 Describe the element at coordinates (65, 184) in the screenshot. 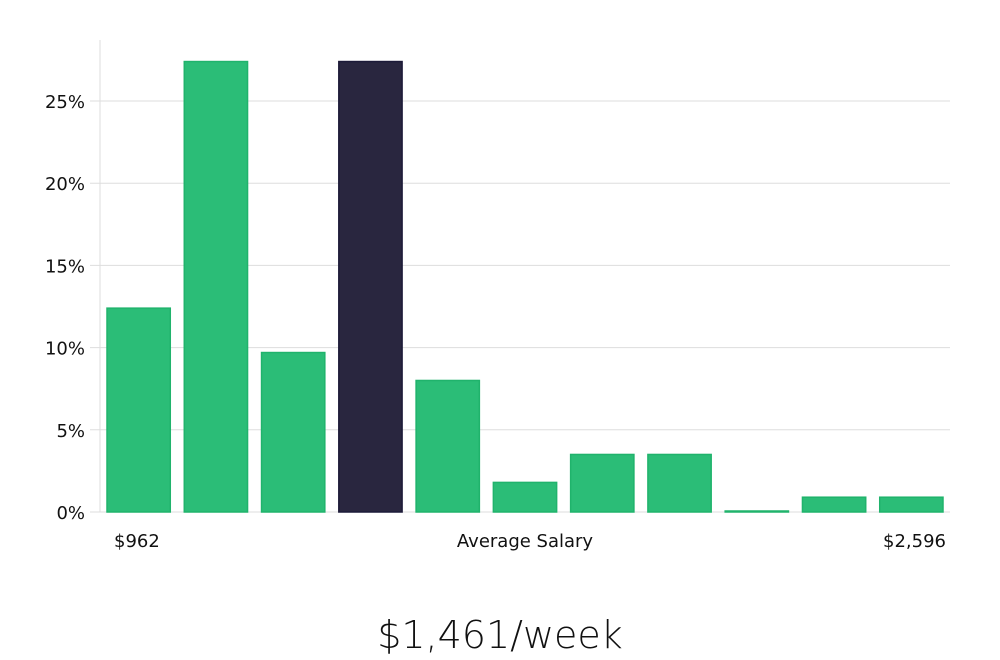

I see `y-tick-label: 20%` at that location.